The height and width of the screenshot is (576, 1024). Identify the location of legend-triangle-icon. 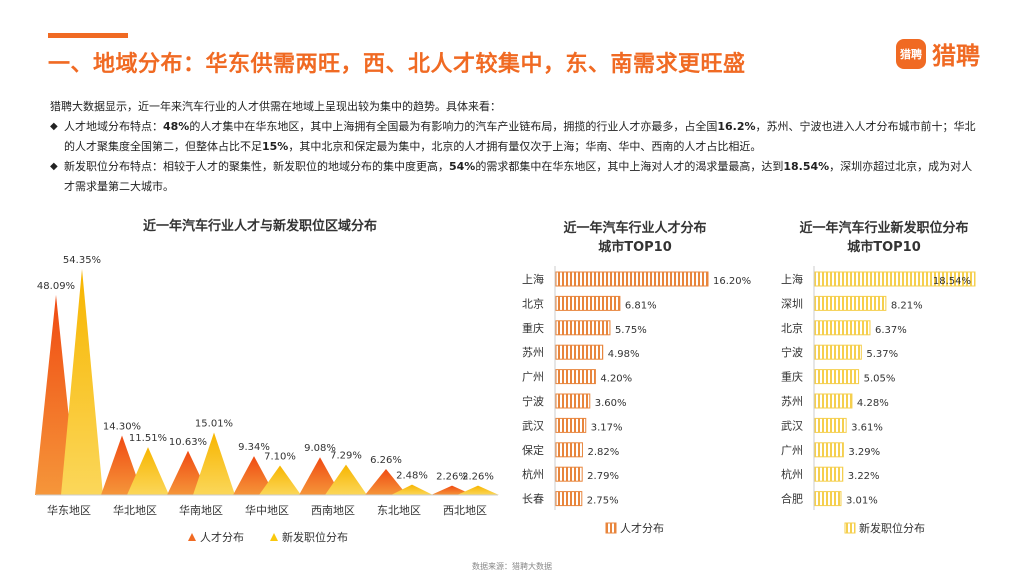
(192, 537).